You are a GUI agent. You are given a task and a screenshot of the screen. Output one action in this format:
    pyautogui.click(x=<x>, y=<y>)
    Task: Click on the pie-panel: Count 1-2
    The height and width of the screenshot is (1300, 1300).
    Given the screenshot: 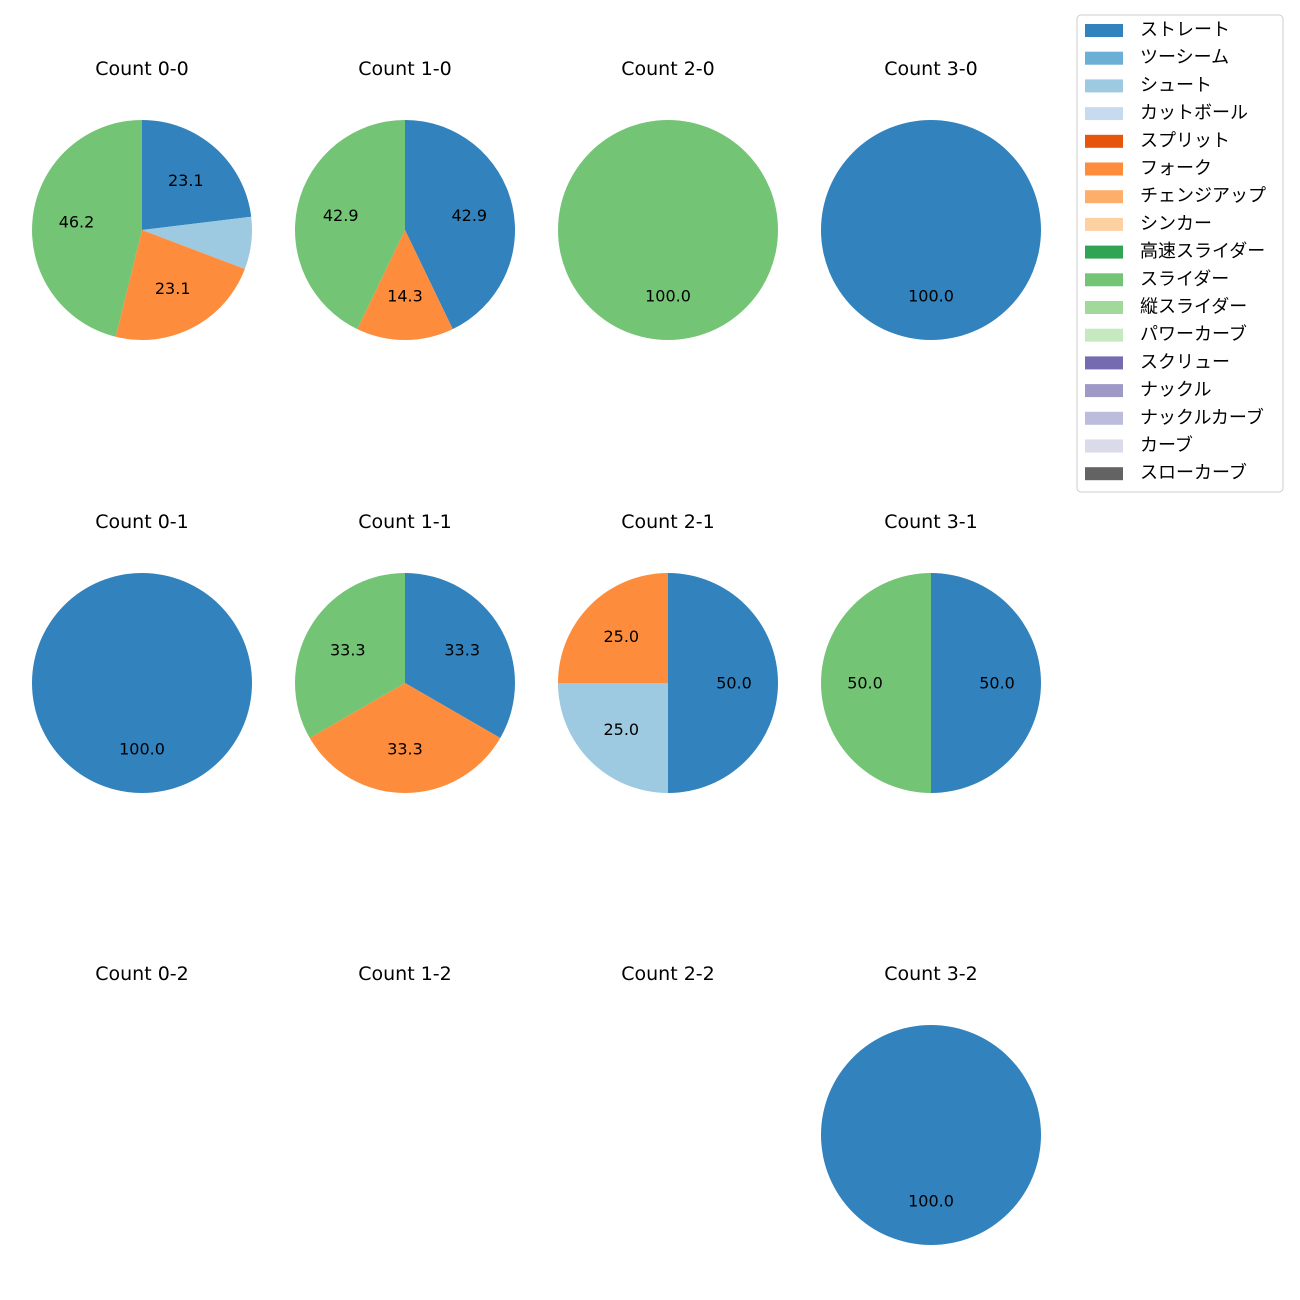 What is the action you would take?
    pyautogui.click(x=405, y=974)
    